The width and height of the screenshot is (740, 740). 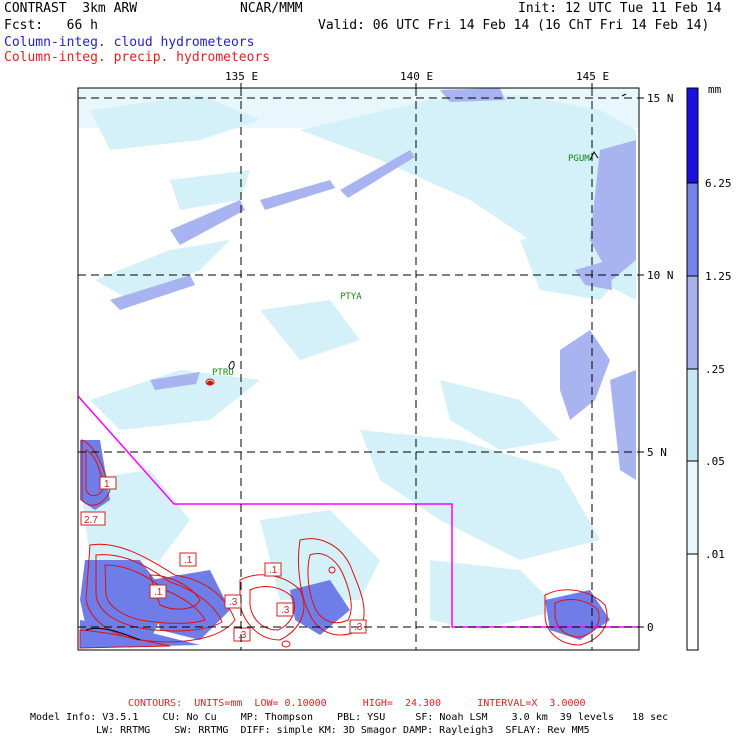 I want to click on lon-label: 135 E, so click(x=241, y=76).